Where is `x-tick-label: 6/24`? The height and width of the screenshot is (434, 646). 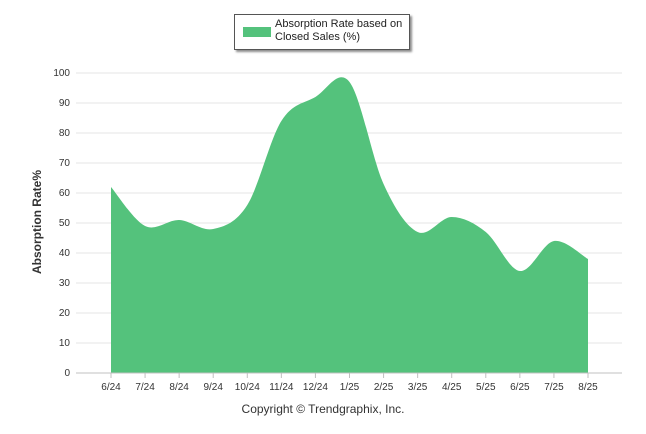 x-tick-label: 6/24 is located at coordinates (111, 387).